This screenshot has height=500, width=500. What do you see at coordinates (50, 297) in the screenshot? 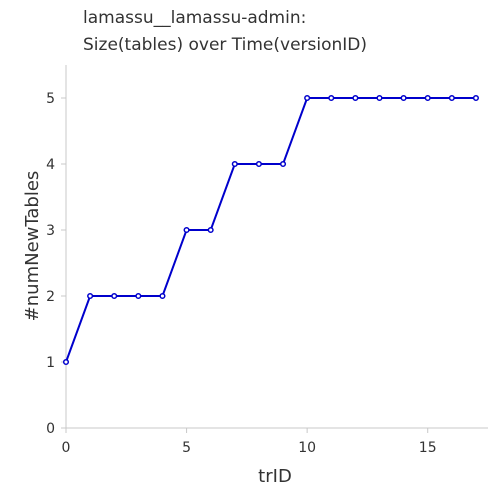
I see `y-tick-label: 2` at bounding box center [50, 297].